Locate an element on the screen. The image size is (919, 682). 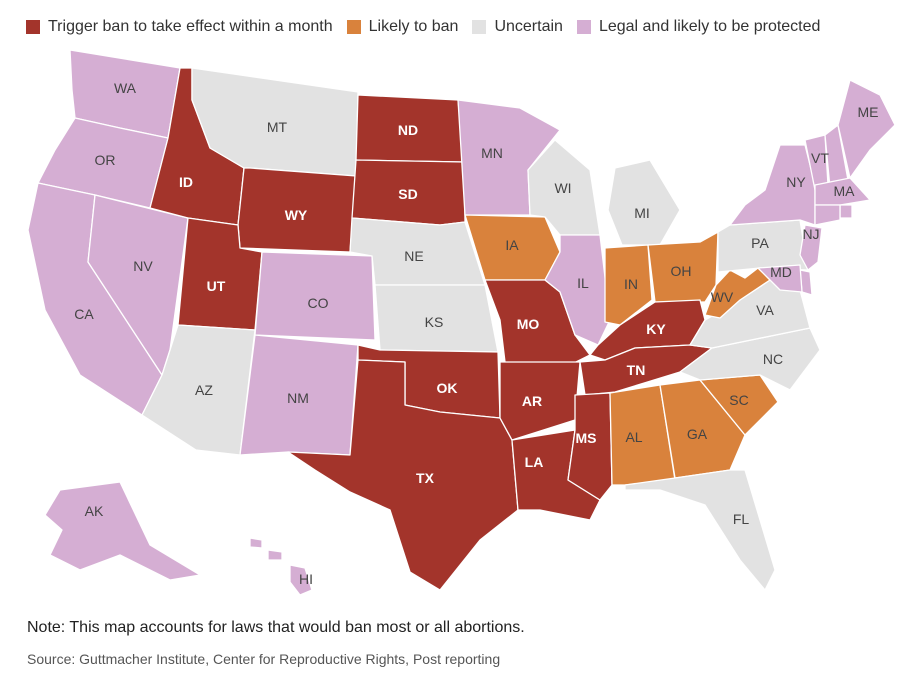
state-label-ky: KY is located at coordinates (656, 329).